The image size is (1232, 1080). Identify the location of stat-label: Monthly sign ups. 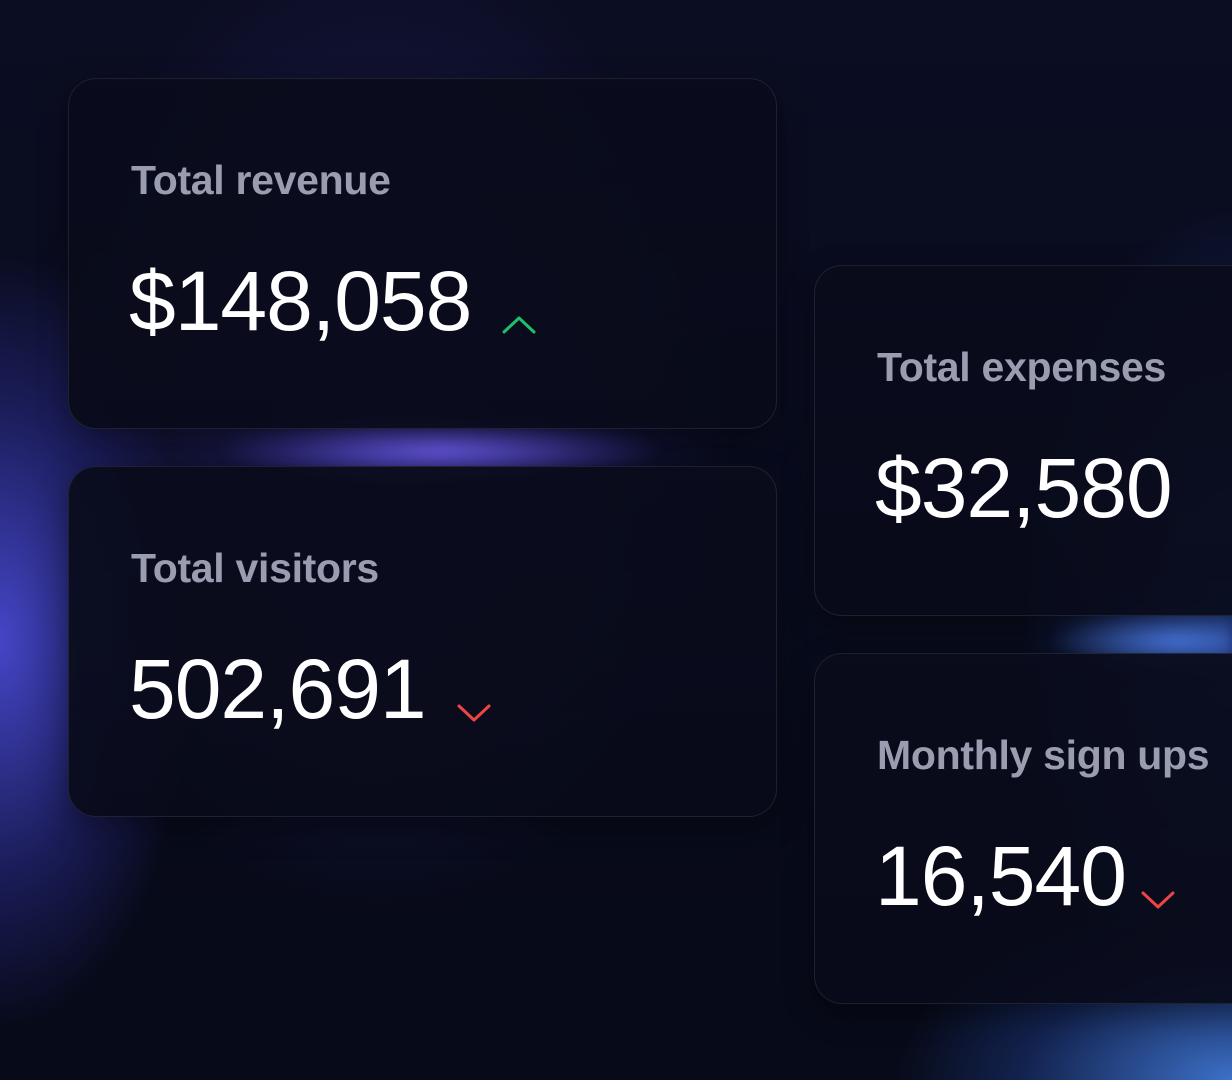
(1043, 755).